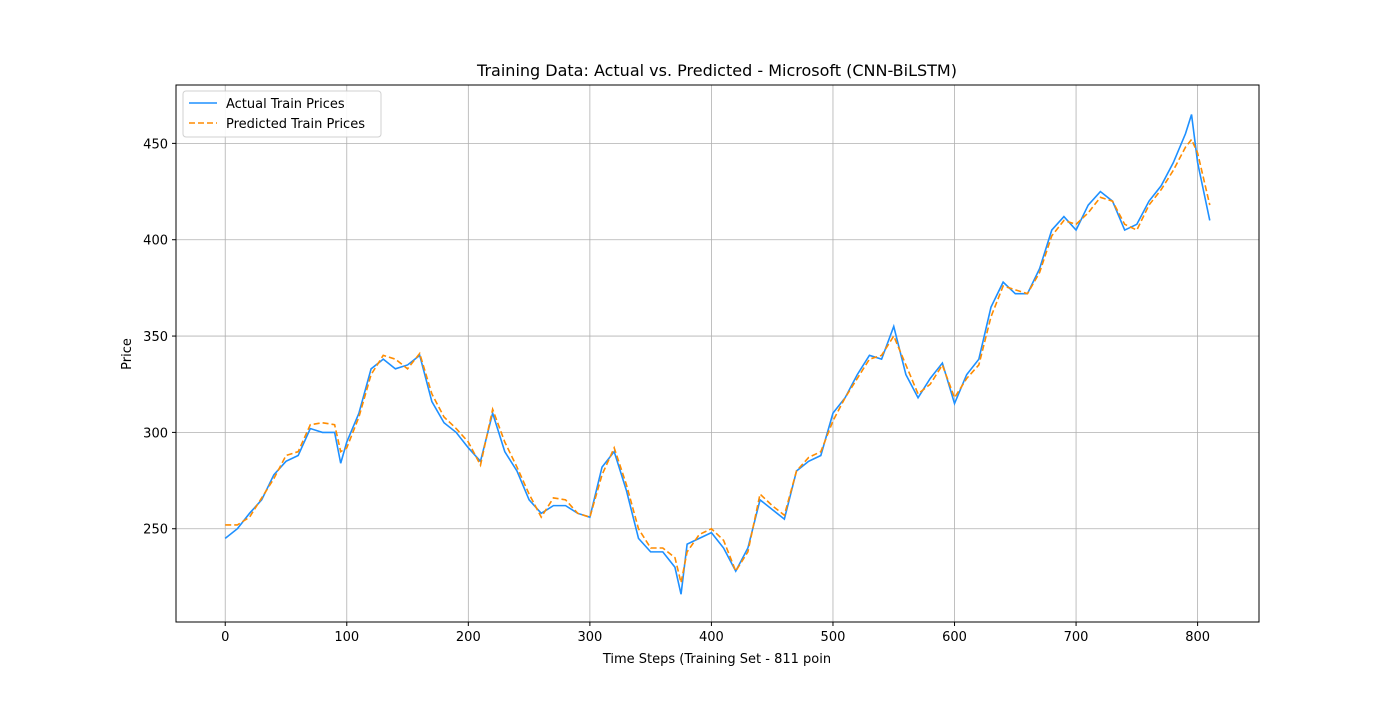 Image resolution: width=1400 pixels, height=704 pixels. What do you see at coordinates (589, 637) in the screenshot?
I see `x-tick-label: 300` at bounding box center [589, 637].